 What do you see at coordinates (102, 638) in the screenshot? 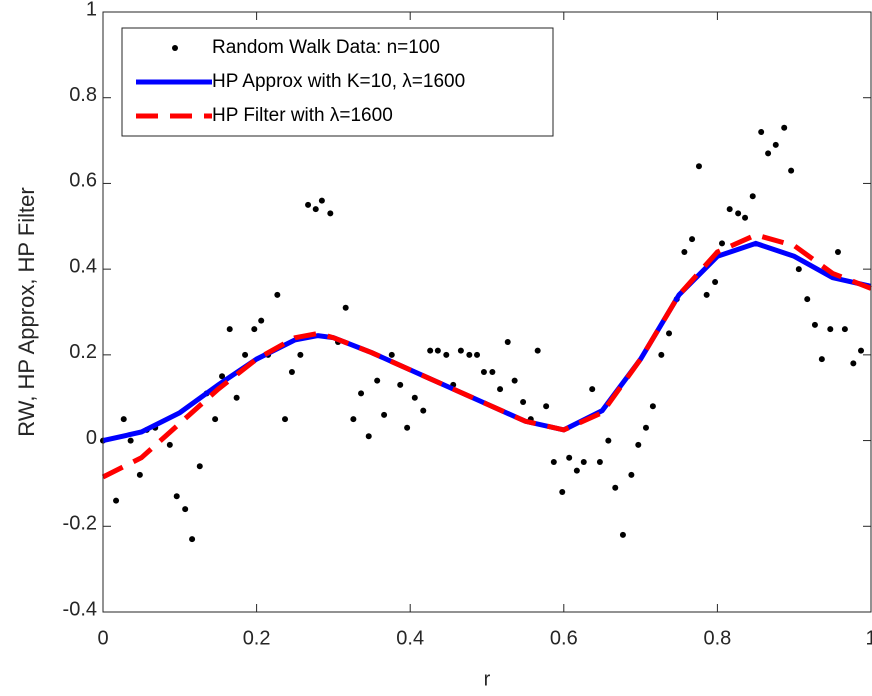
I see `x-tick-label: 0` at bounding box center [102, 638].